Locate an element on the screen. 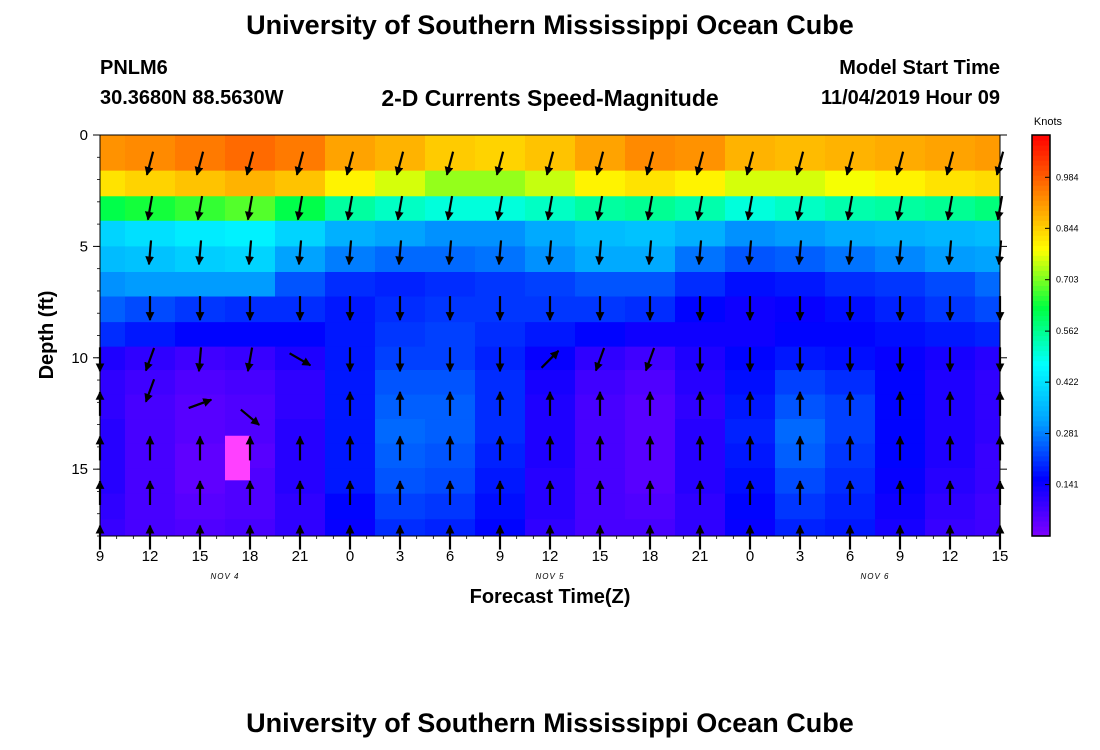 The image size is (1100, 750). colorbar-tick-label: 0.562 is located at coordinates (1067, 331).